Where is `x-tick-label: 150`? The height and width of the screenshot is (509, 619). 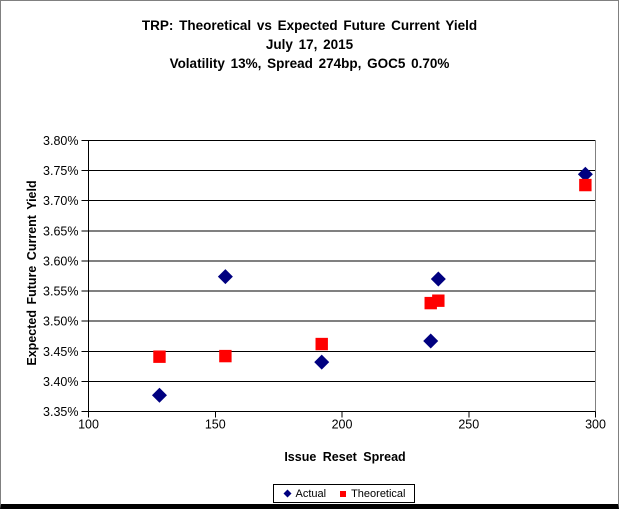 x-tick-label: 150 is located at coordinates (215, 425).